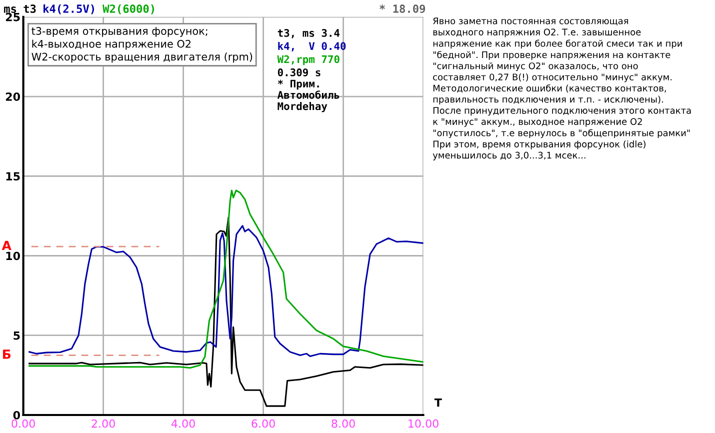 The image size is (715, 433). I want to click on annotation: W2,rpm 770, so click(308, 60).